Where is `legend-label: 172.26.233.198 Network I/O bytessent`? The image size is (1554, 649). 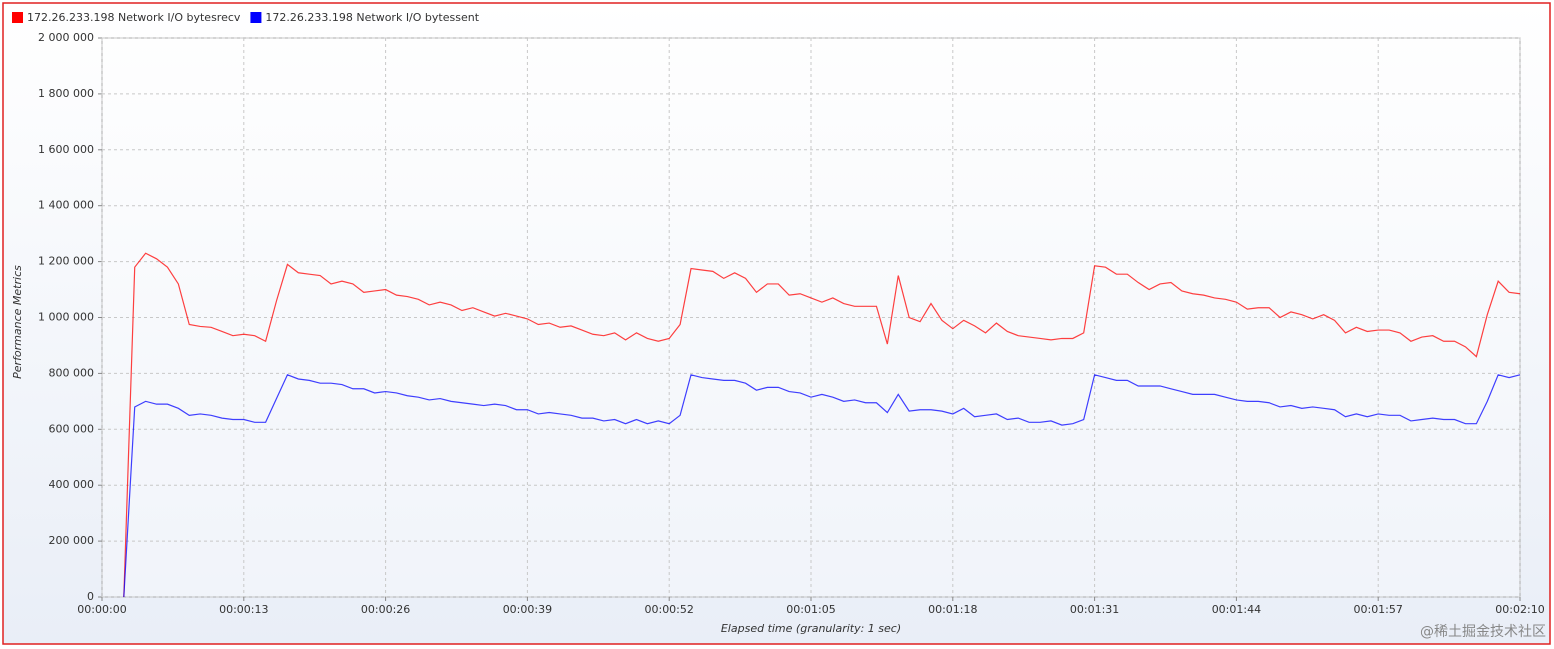
legend-label: 172.26.233.198 Network I/O bytessent is located at coordinates (372, 17).